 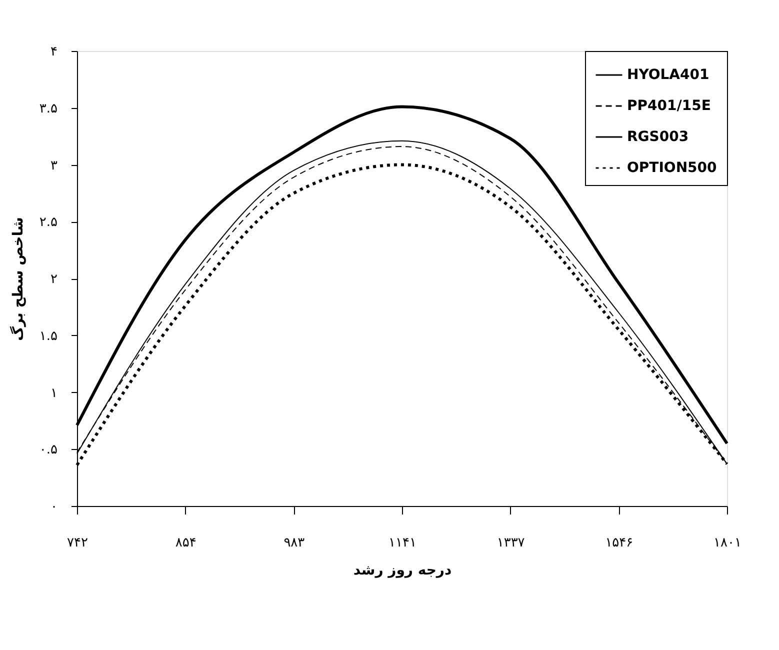 What do you see at coordinates (658, 137) in the screenshot?
I see `legend-label: RGS003` at bounding box center [658, 137].